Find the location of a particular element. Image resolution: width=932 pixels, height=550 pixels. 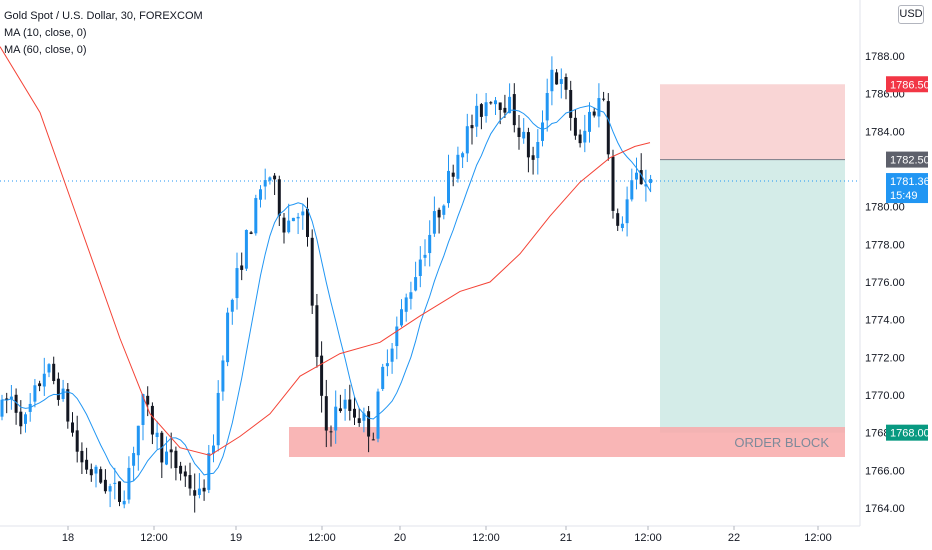

stop-loss-zone is located at coordinates (752, 122).